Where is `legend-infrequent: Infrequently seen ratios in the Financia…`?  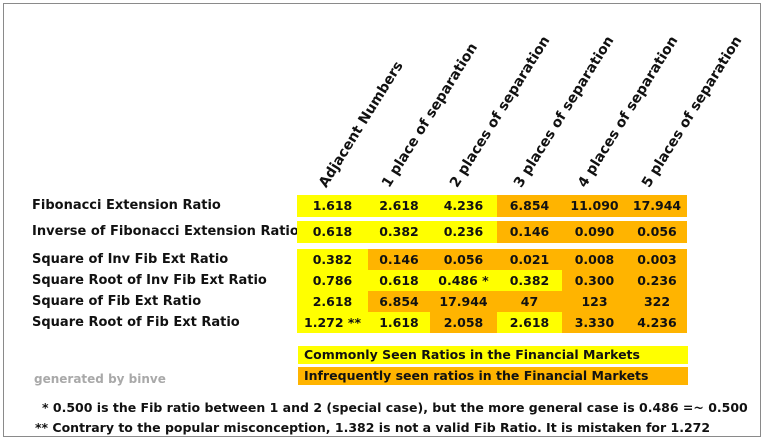 legend-infrequent: Infrequently seen ratios in the Financia… is located at coordinates (493, 376).